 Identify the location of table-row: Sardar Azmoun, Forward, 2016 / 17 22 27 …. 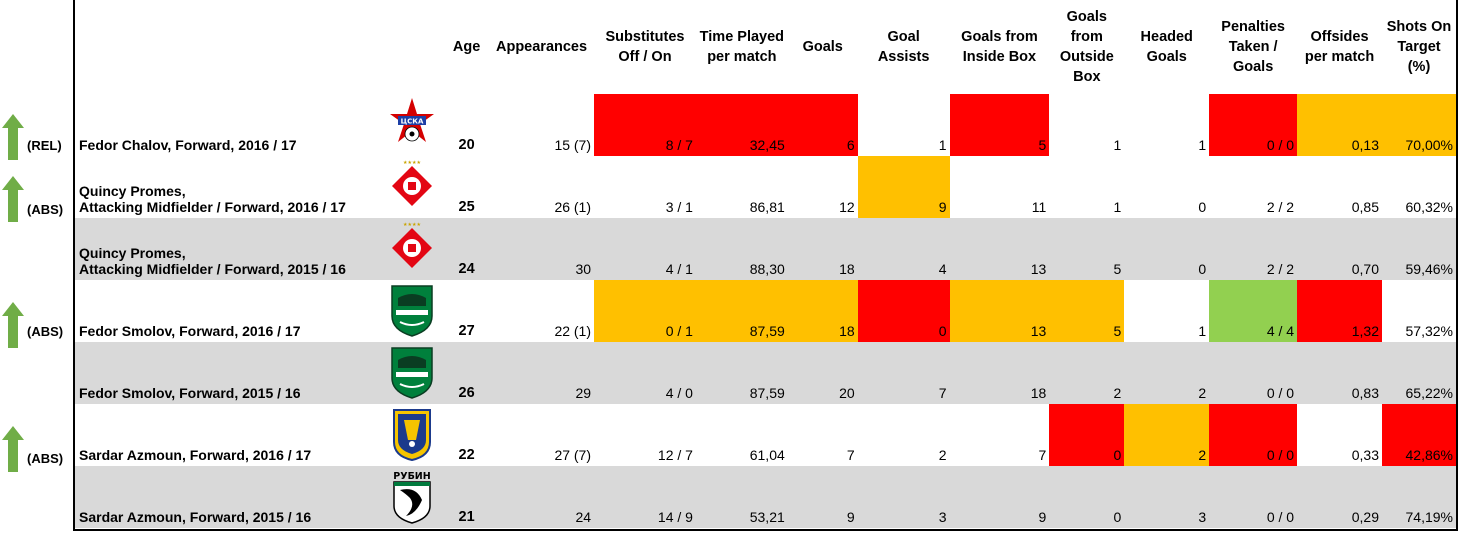
(765, 435).